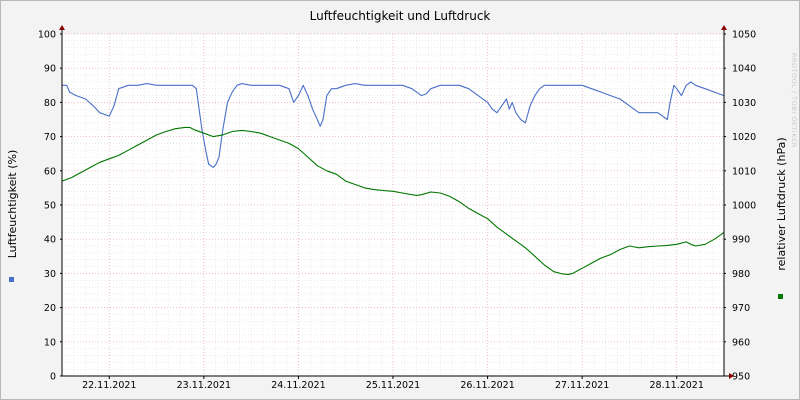  Describe the element at coordinates (50, 137) in the screenshot. I see `y-tick-label-left: 70` at that location.